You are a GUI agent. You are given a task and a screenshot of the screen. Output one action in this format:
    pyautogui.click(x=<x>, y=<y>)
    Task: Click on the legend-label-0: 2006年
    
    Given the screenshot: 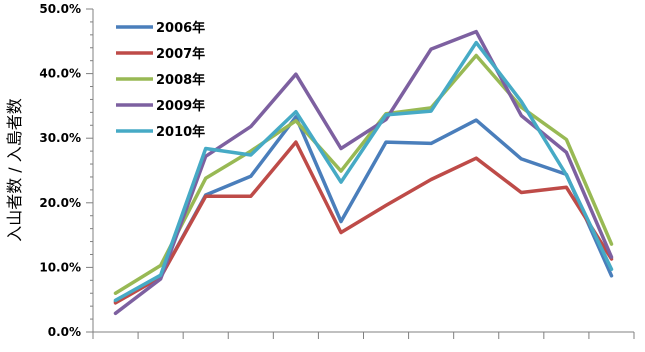 What is the action you would take?
    pyautogui.click(x=180, y=28)
    